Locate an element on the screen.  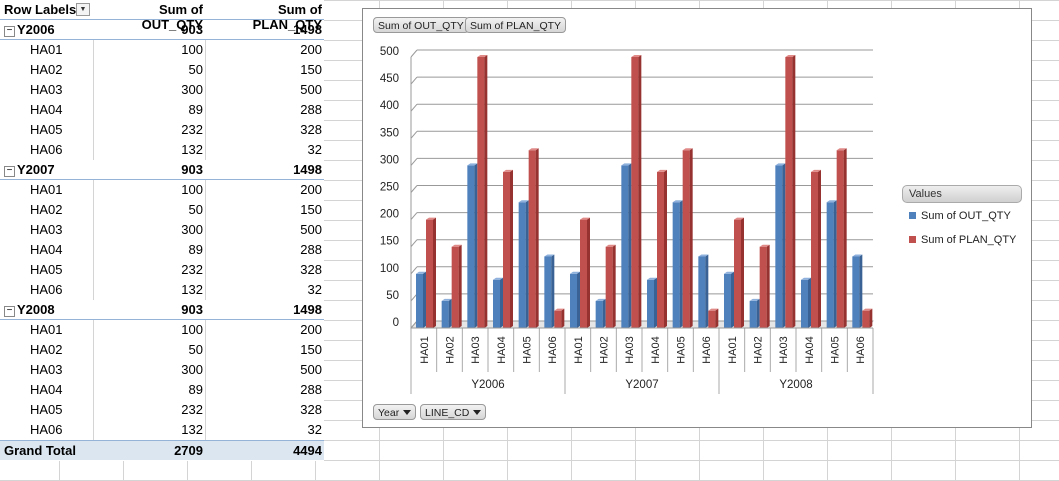
out-qty-cell: 232 is located at coordinates (192, 409).